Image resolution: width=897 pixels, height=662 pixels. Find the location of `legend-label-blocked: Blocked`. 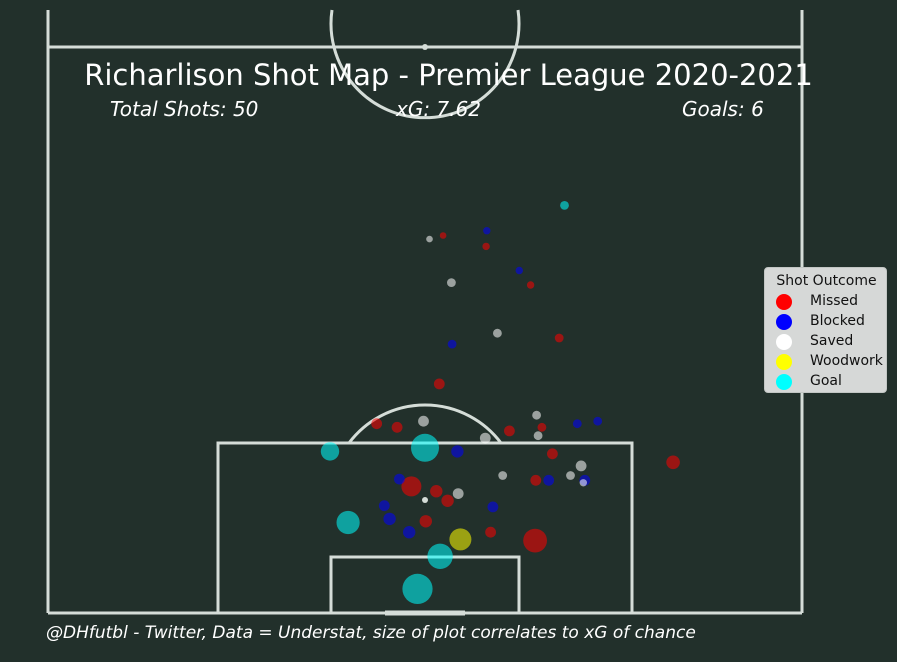

legend-label-blocked: Blocked is located at coordinates (837, 321).